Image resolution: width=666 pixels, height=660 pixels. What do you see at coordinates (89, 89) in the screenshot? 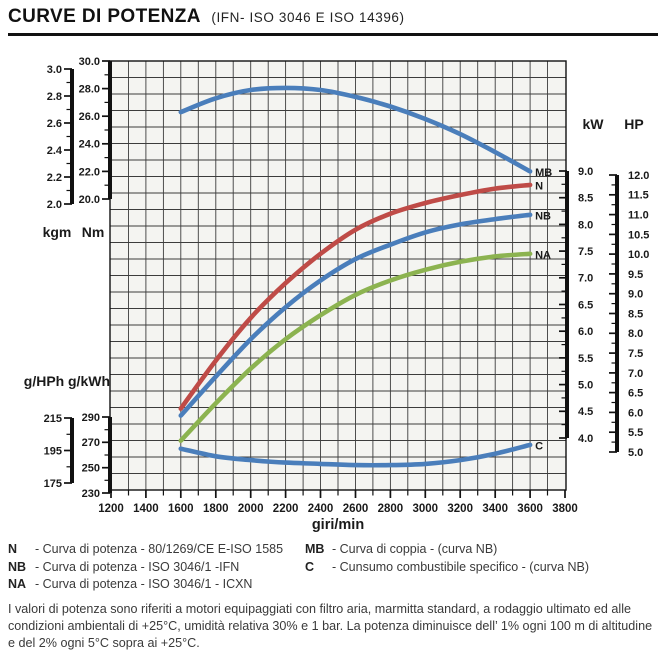
I see `svg-text: 28.0` at bounding box center [89, 89].